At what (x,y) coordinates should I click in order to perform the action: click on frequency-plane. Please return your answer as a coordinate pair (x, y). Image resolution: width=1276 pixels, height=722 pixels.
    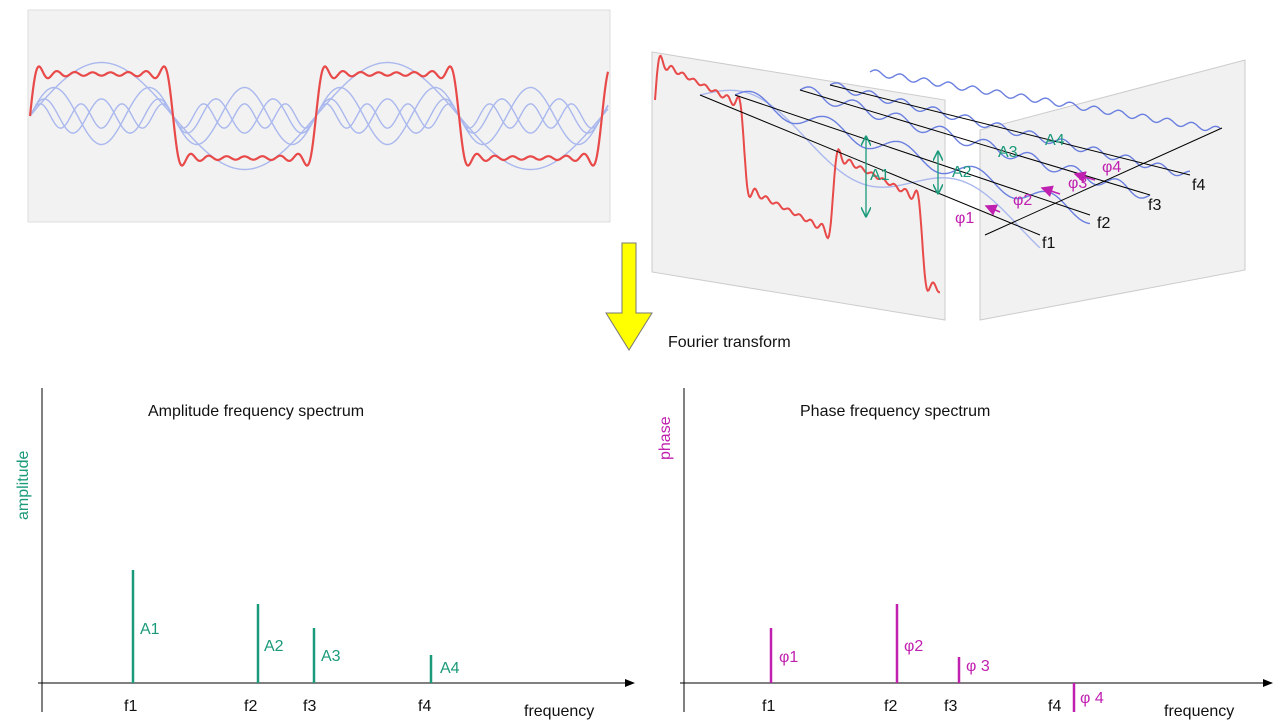
    Looking at the image, I should click on (1112, 190).